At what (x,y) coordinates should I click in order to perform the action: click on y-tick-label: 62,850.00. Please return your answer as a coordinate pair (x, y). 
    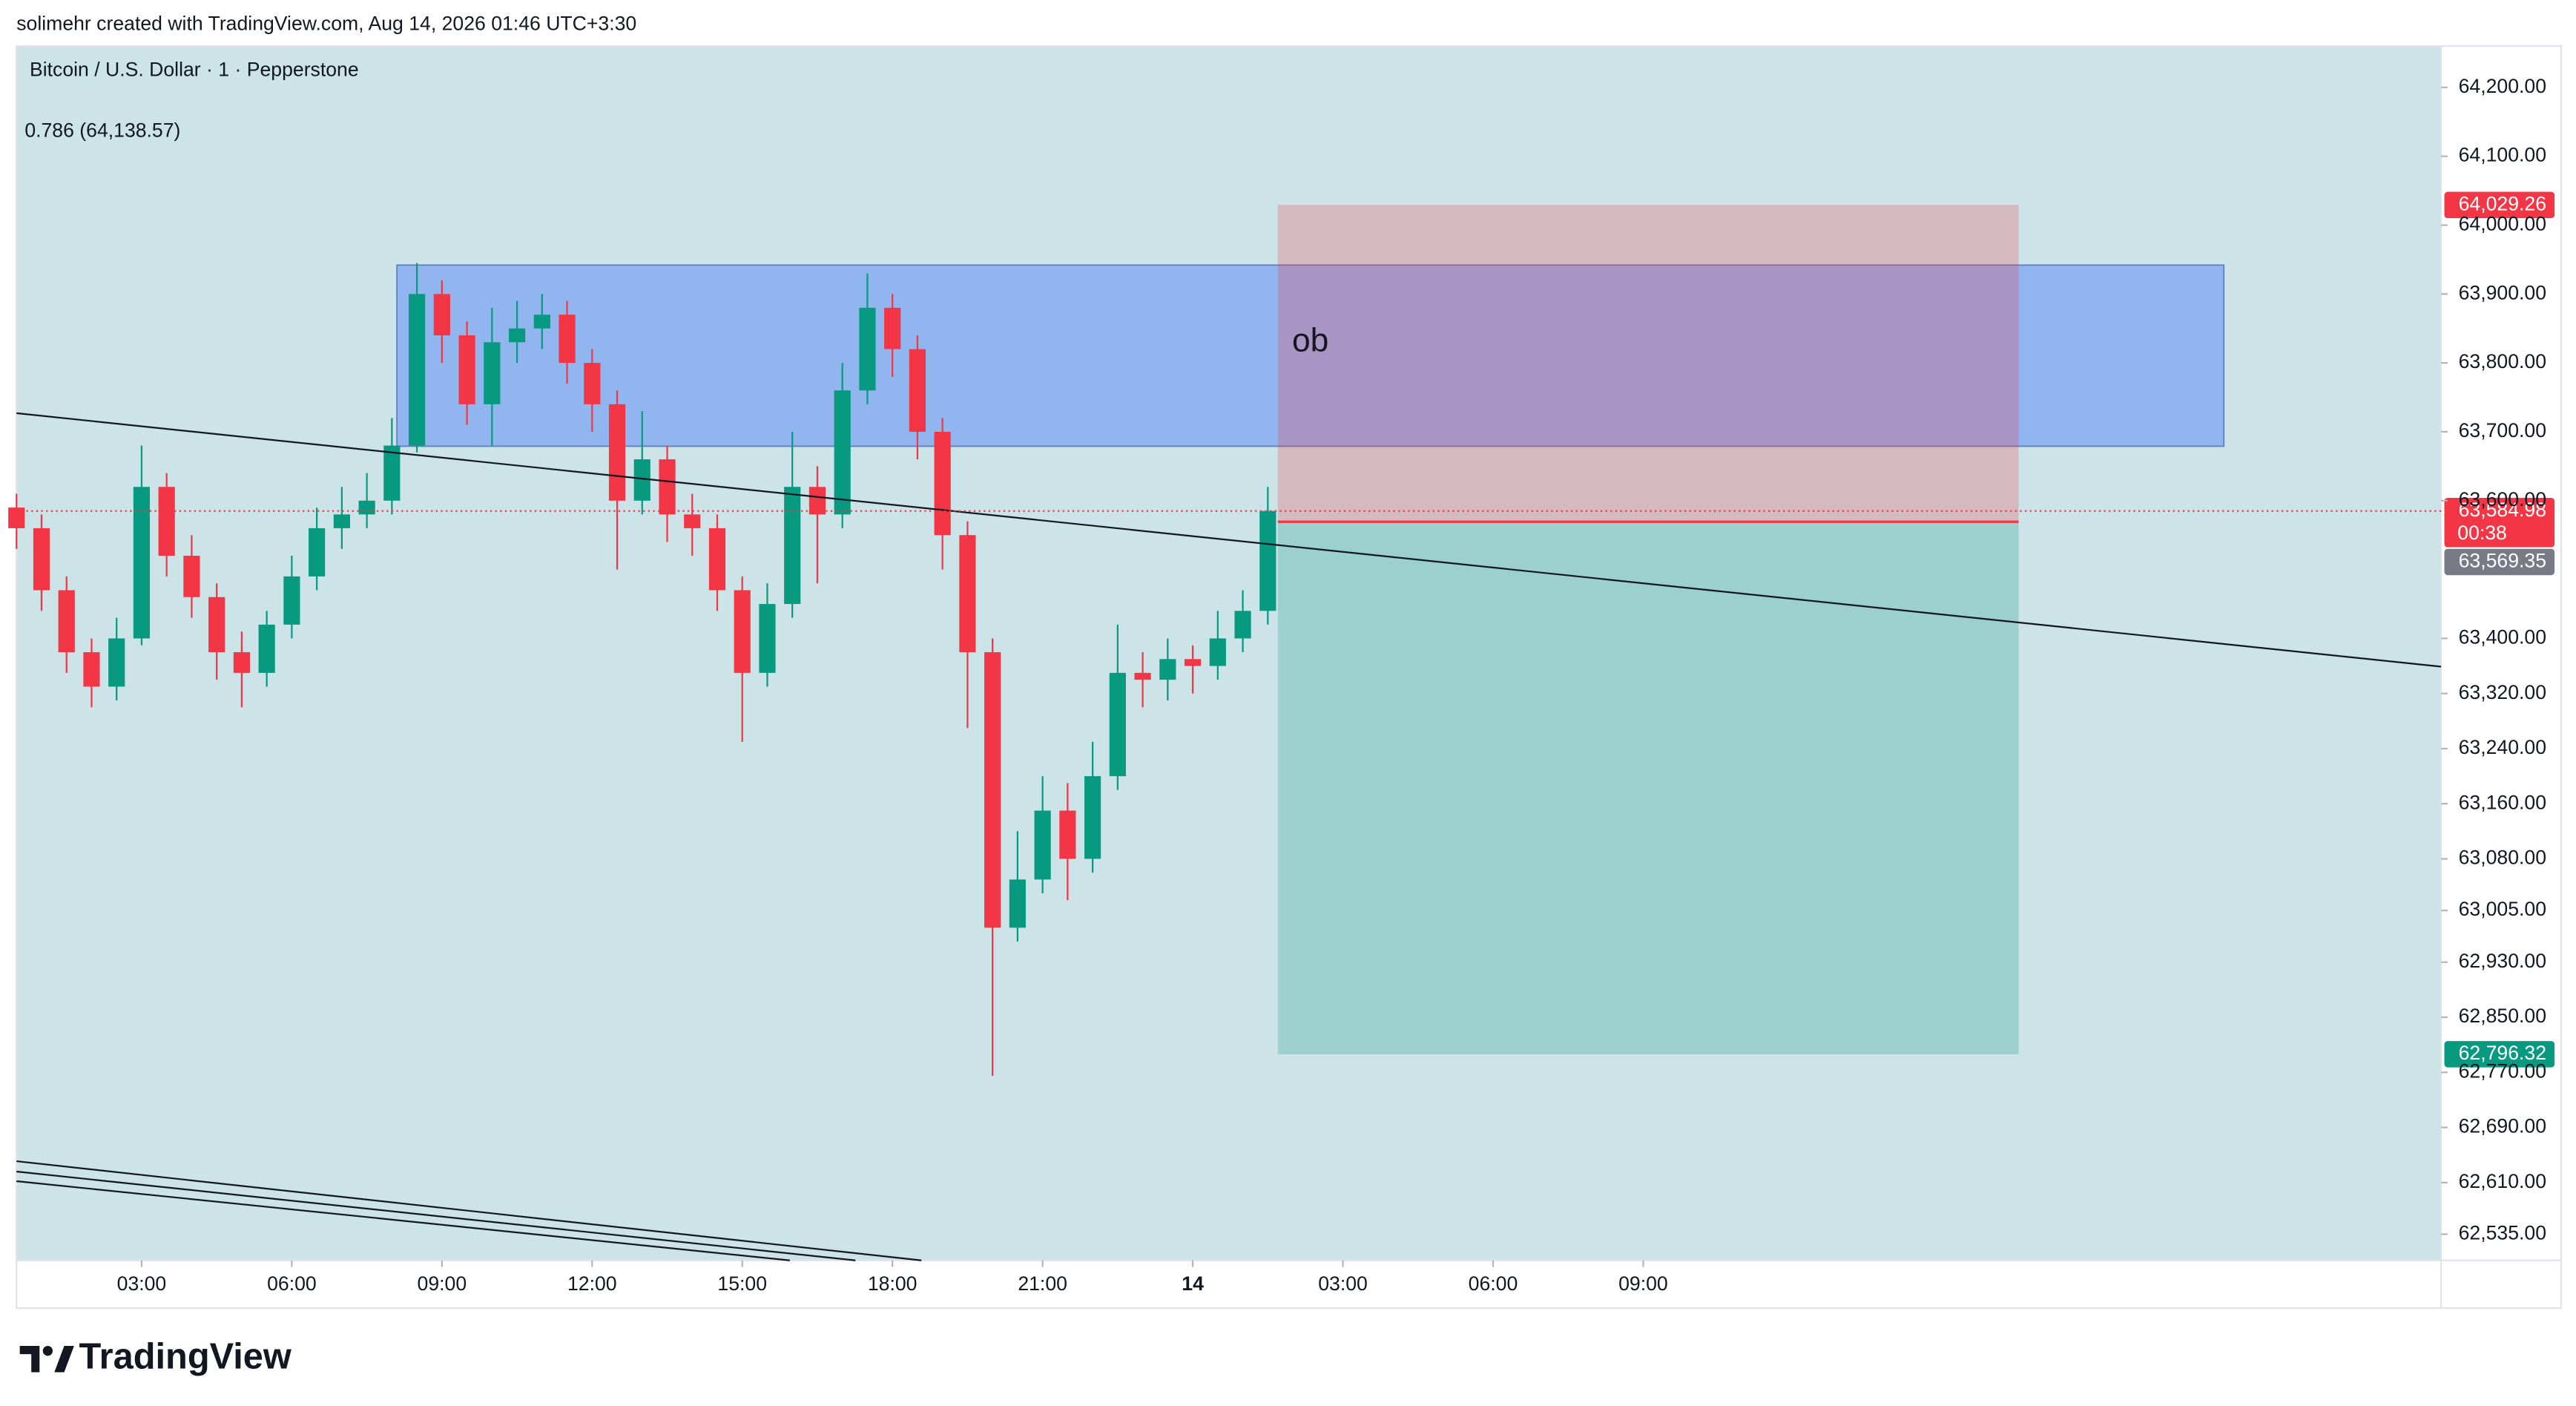
    Looking at the image, I should click on (2503, 1016).